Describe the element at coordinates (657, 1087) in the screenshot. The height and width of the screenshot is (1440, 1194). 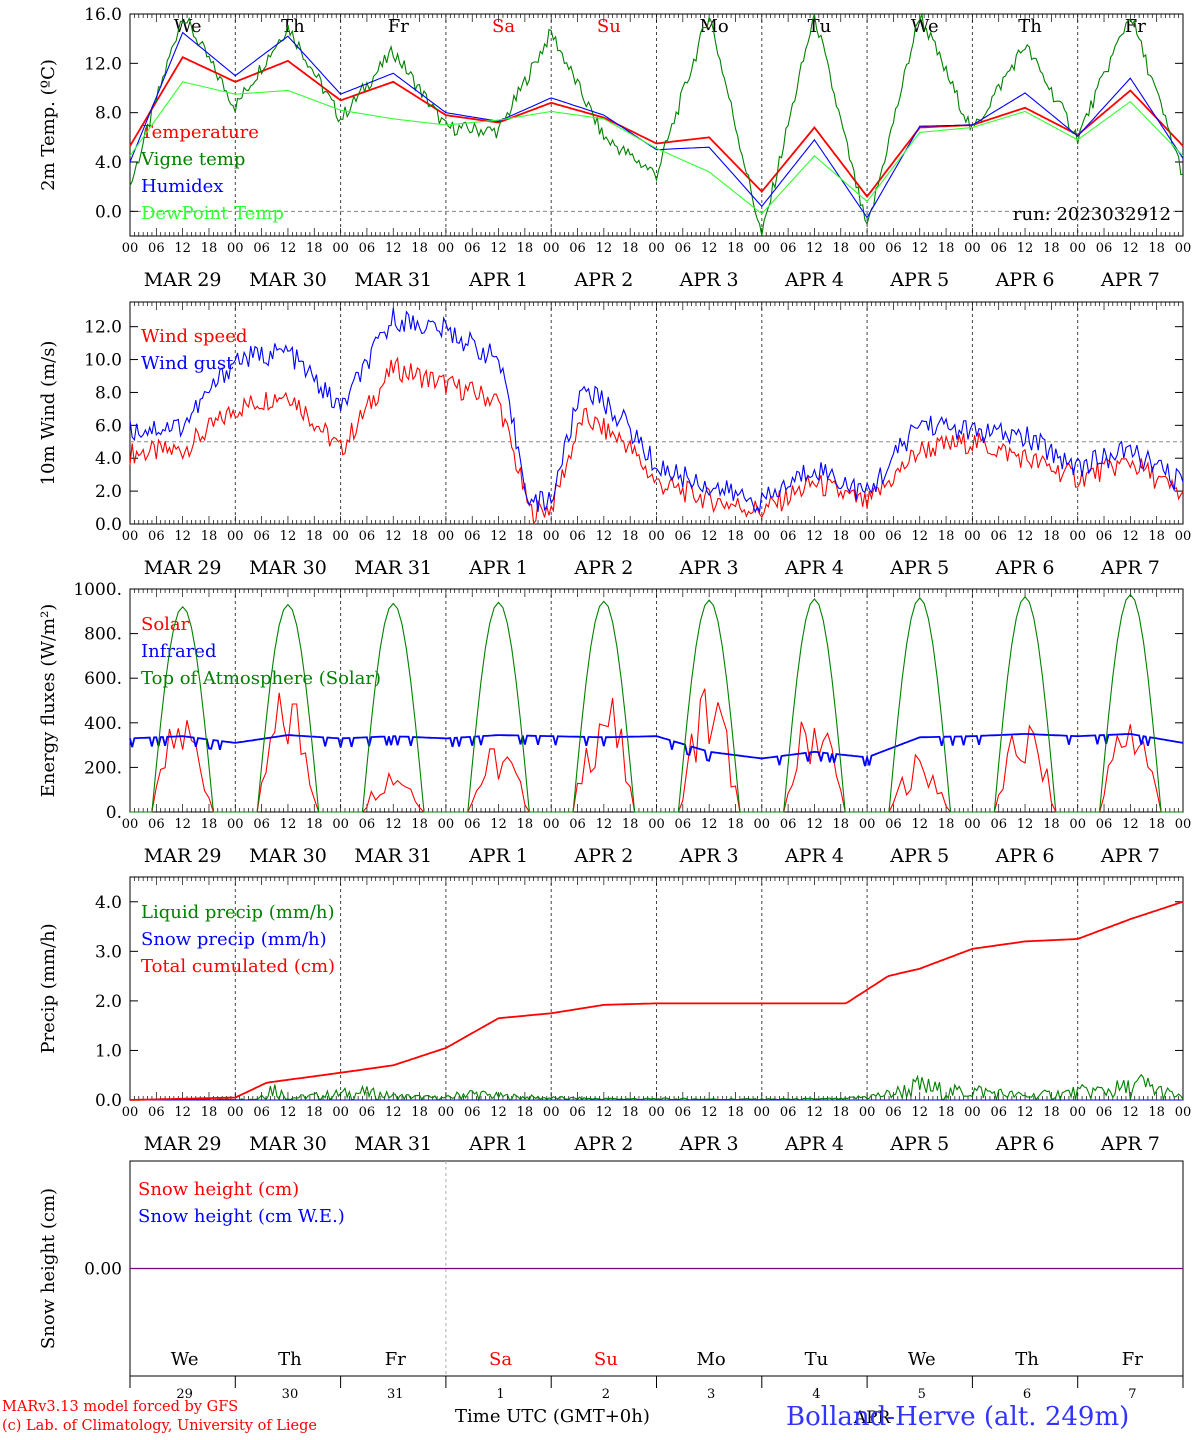
I see `series-liquid-precip-mm-h-` at that location.